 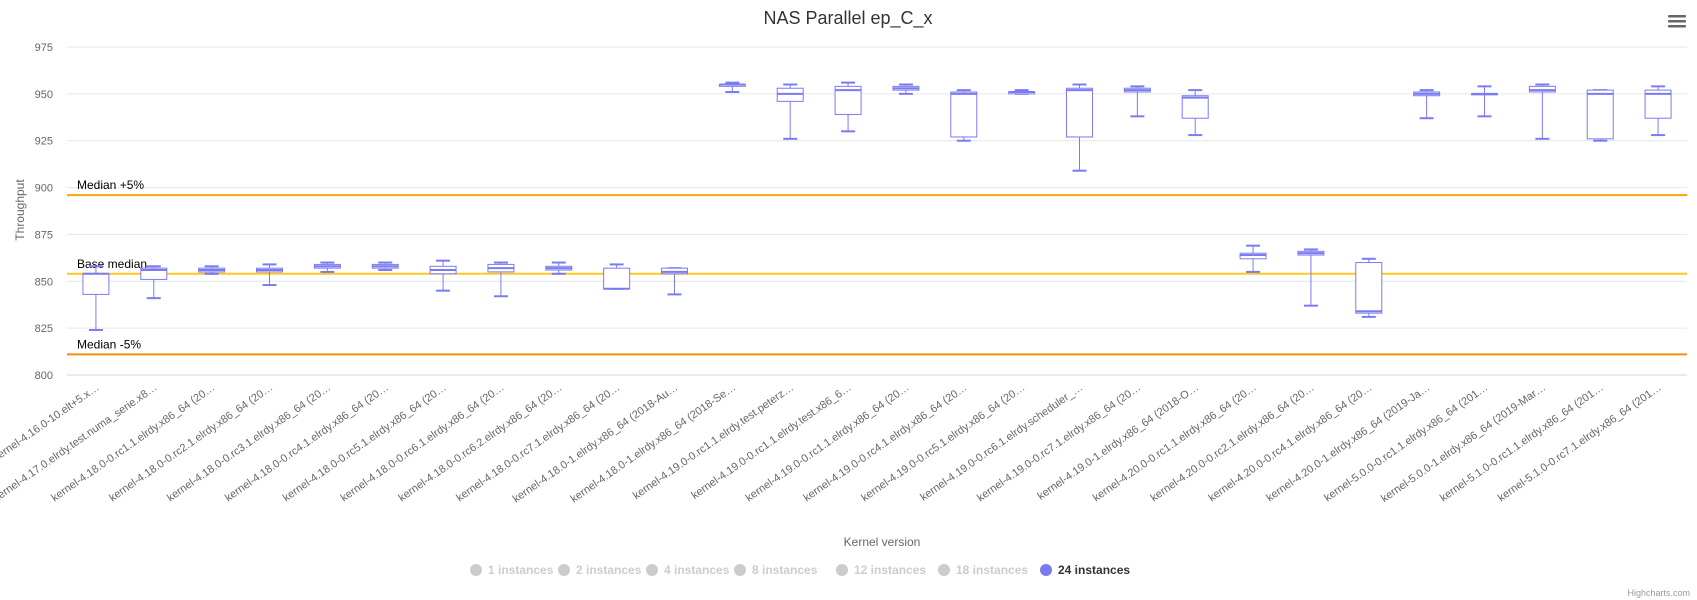 I want to click on legend-label: 2 instances, so click(x=609, y=570).